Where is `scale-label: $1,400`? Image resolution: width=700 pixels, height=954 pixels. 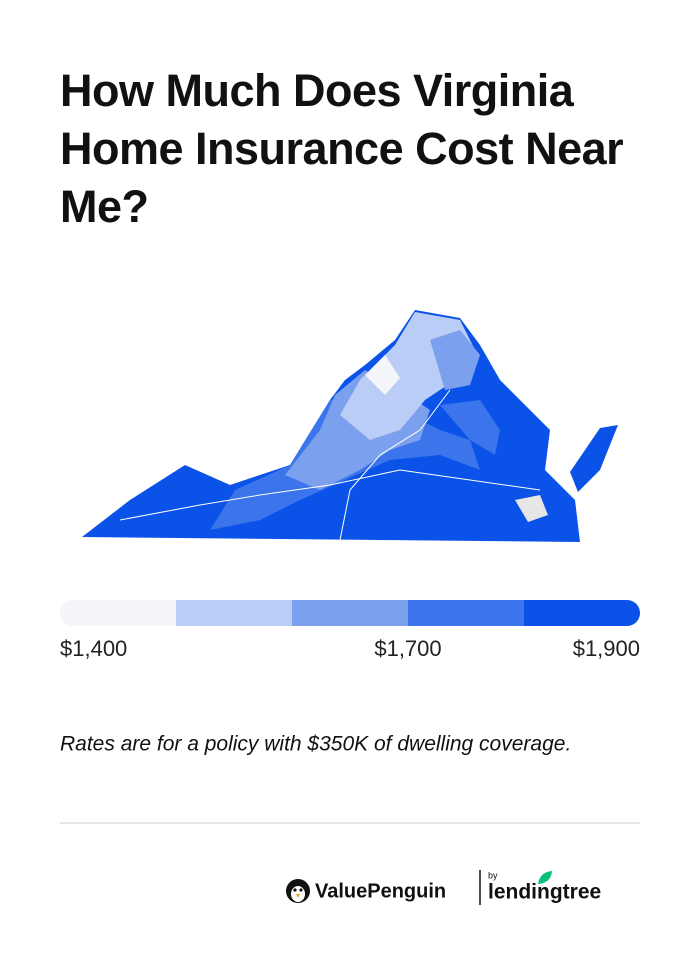
scale-label: $1,400 is located at coordinates (93, 648).